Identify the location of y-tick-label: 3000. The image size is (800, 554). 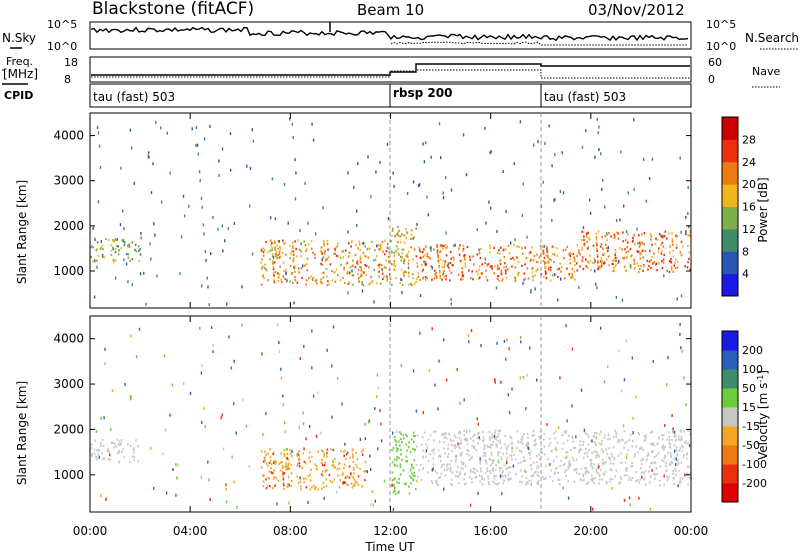
(68, 181).